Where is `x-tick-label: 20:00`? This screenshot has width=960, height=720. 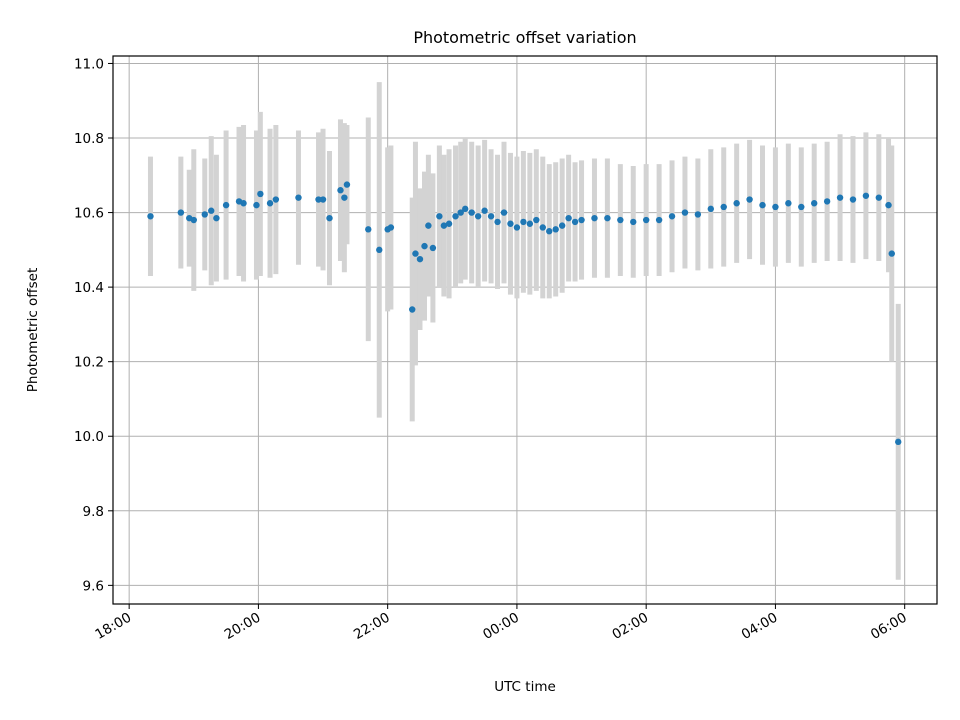 x-tick-label: 20:00 is located at coordinates (243, 626).